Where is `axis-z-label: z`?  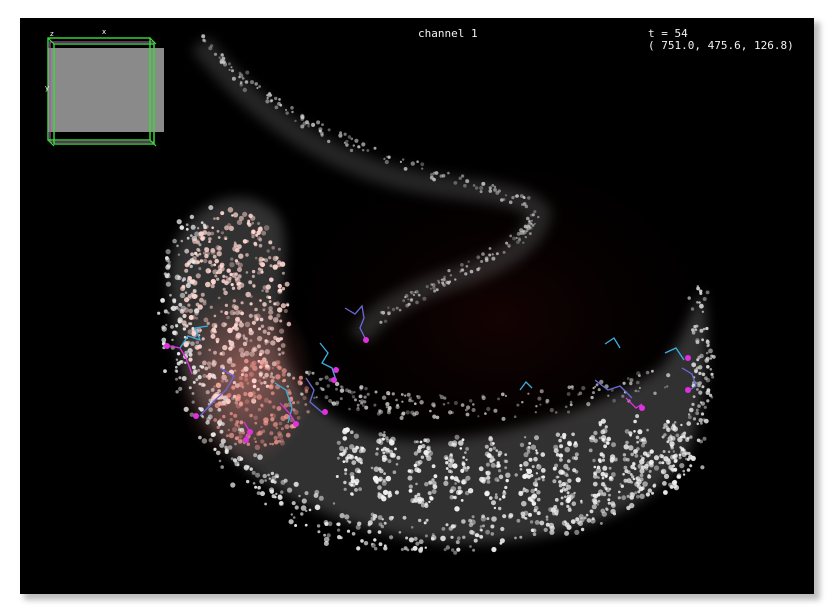 axis-z-label: z is located at coordinates (52, 34).